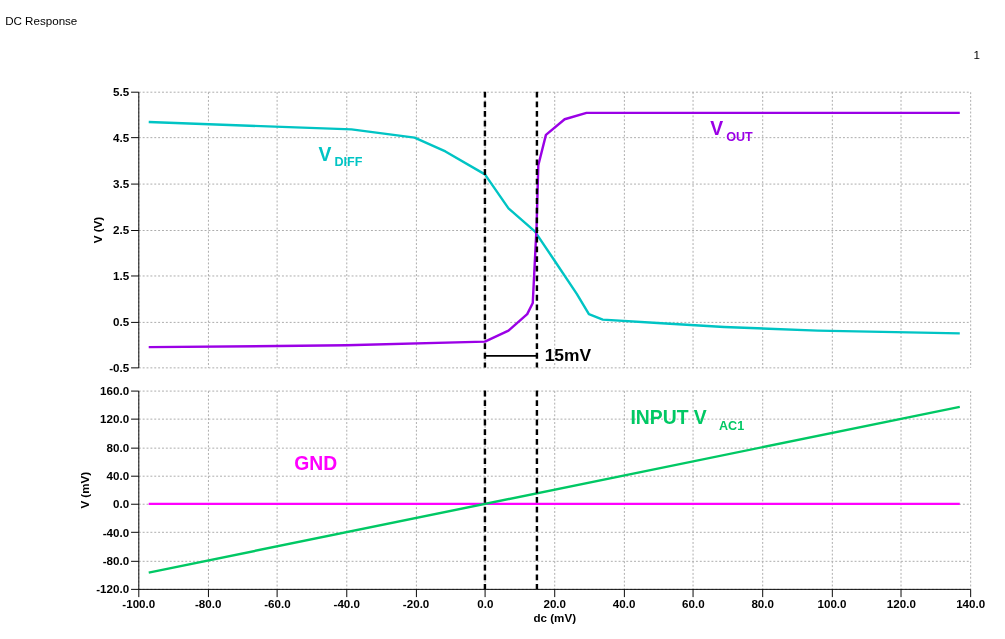 Image resolution: width=1005 pixels, height=639 pixels. I want to click on y-tick-label: -120.0, so click(113, 589).